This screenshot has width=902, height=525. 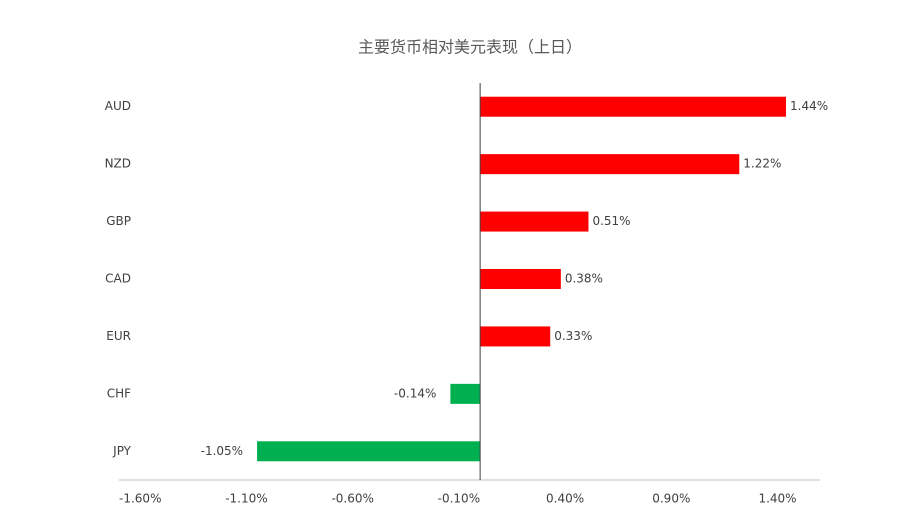 What do you see at coordinates (611, 221) in the screenshot?
I see `data-label: 0.51%` at bounding box center [611, 221].